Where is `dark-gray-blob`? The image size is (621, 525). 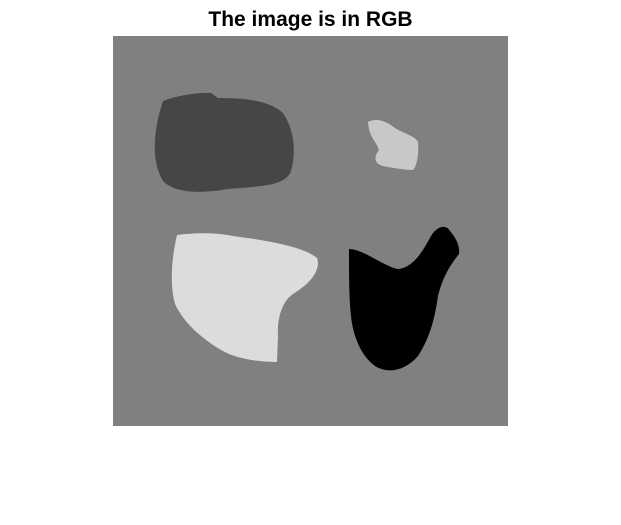
dark-gray-blob is located at coordinates (224, 142).